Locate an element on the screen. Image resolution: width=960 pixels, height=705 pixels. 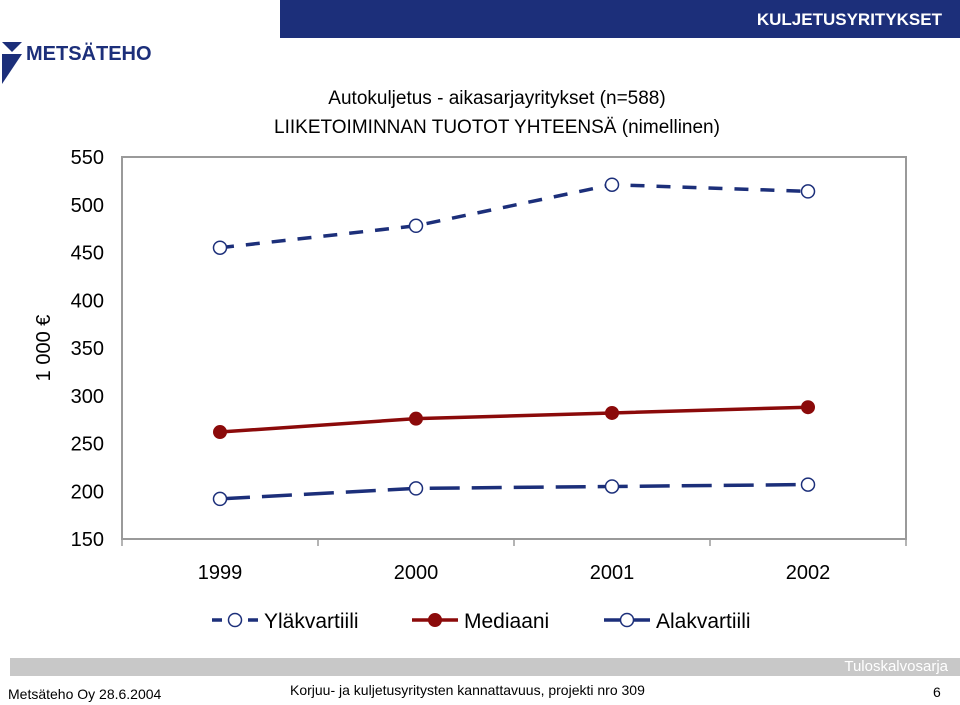
x-tick-label: 2002 is located at coordinates (808, 573).